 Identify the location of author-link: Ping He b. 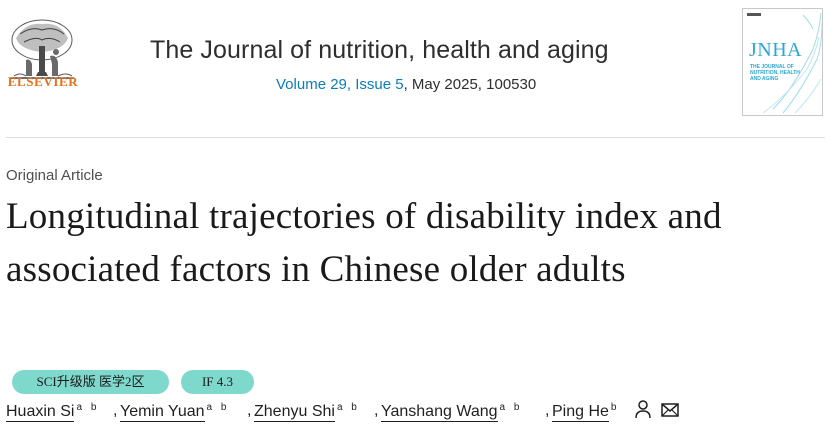
(586, 412).